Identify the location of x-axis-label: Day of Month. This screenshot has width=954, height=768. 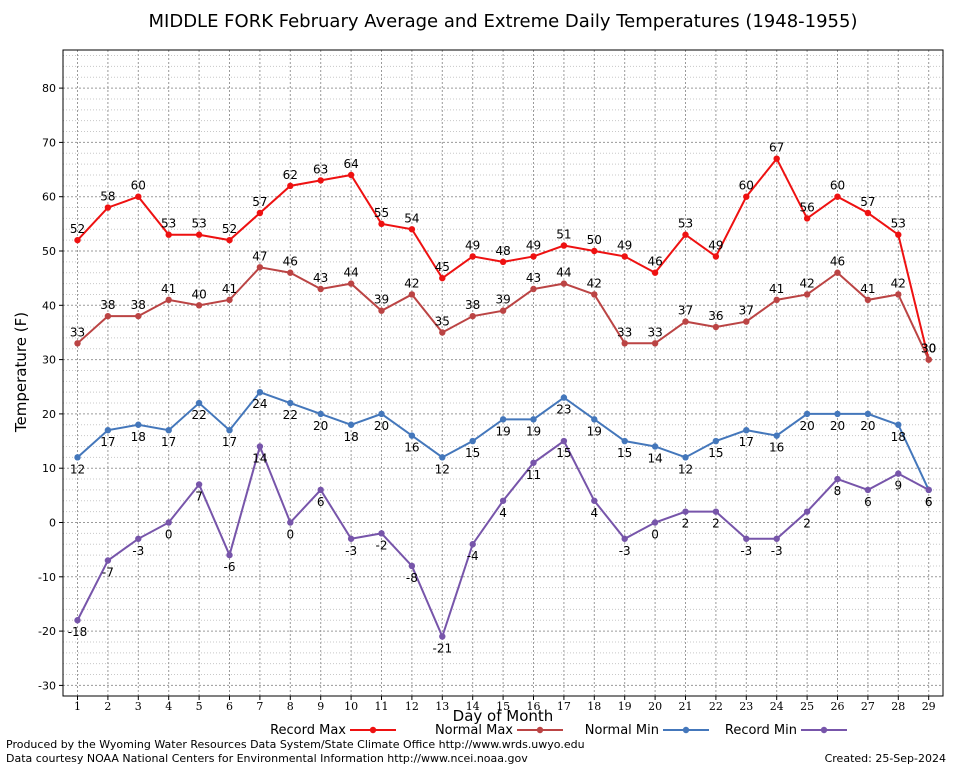
(503, 716).